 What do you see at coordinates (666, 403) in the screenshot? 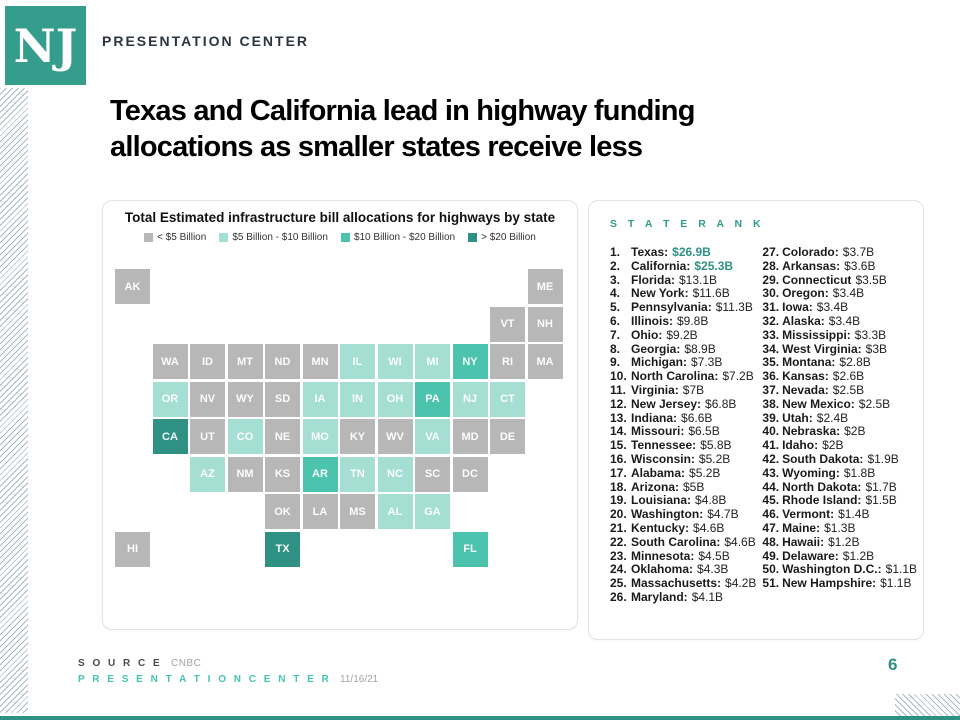
I see `rank-state-name: New Jersey:` at bounding box center [666, 403].